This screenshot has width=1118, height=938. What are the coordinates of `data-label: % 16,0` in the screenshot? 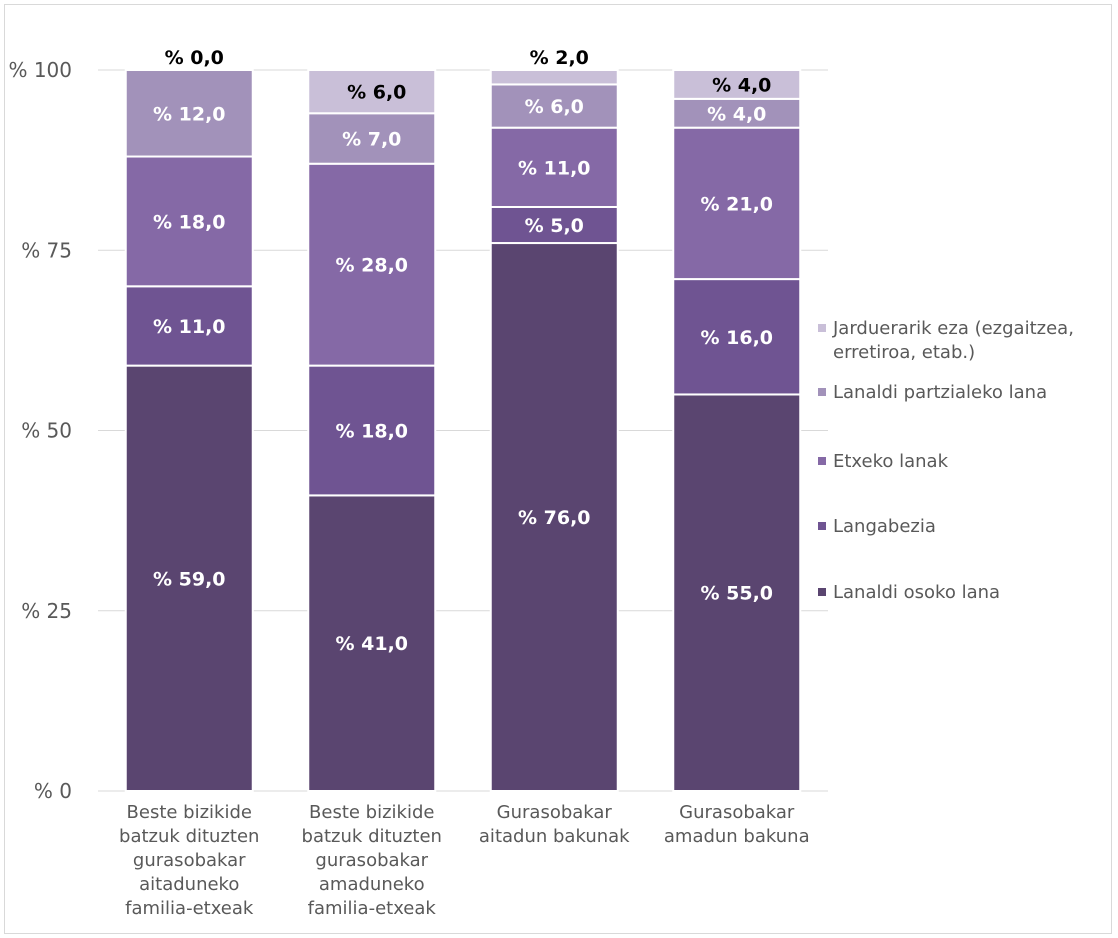 It's located at (736, 338).